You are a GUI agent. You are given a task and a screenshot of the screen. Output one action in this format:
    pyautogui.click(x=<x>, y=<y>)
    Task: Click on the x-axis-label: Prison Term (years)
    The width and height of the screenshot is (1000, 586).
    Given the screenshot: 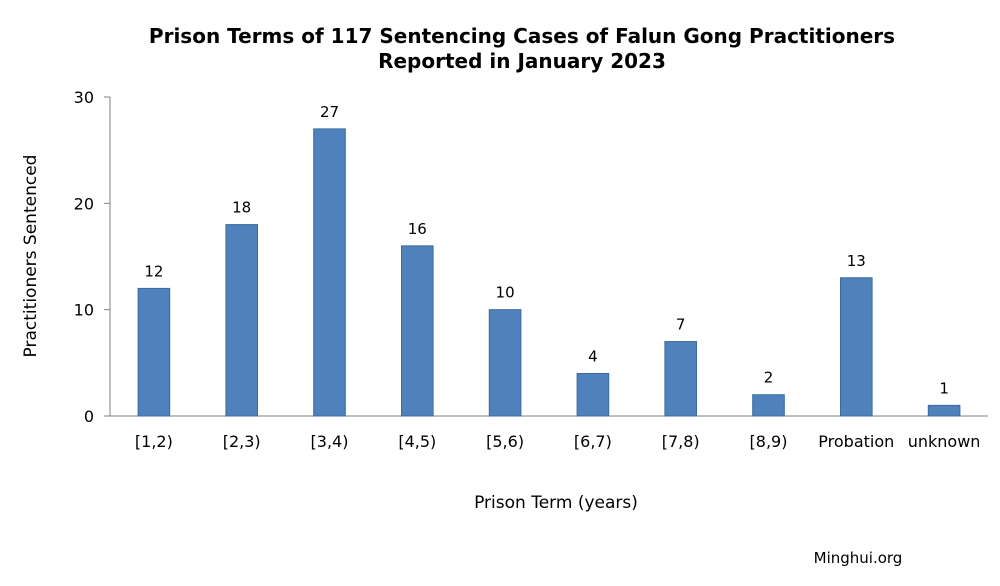 What is the action you would take?
    pyautogui.click(x=556, y=503)
    